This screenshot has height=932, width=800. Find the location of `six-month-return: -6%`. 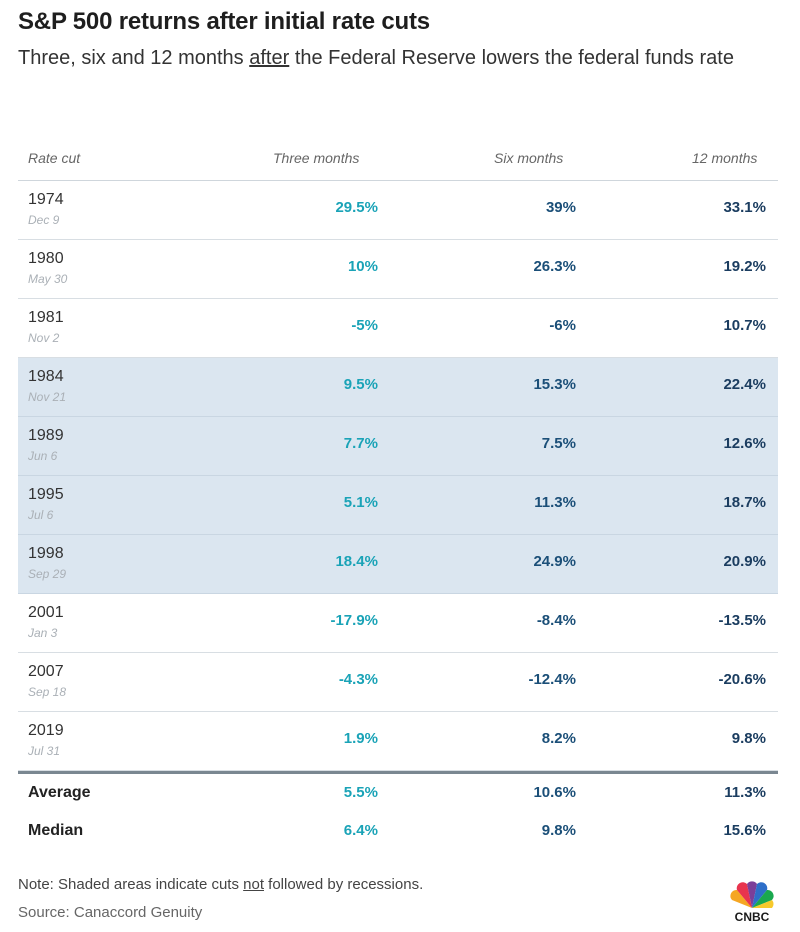

six-month-return: -6% is located at coordinates (562, 325).